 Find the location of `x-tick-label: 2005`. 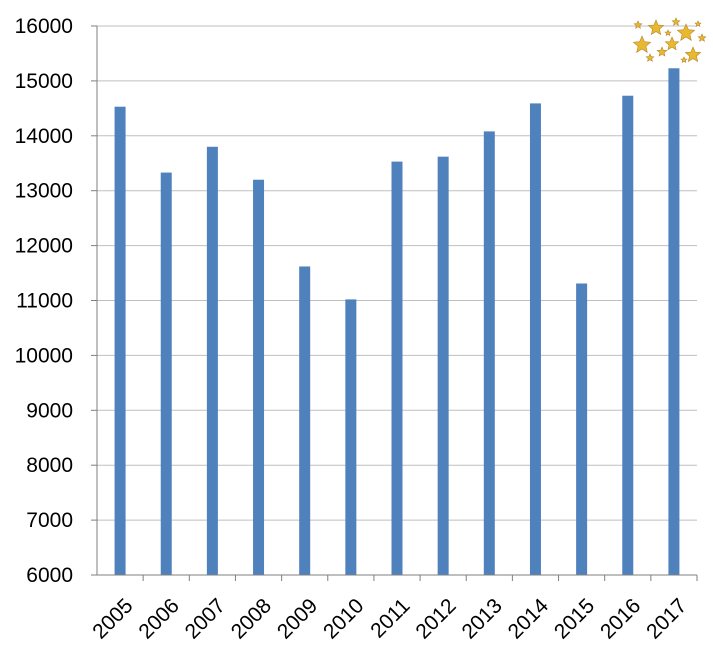

x-tick-label: 2005 is located at coordinates (112, 618).